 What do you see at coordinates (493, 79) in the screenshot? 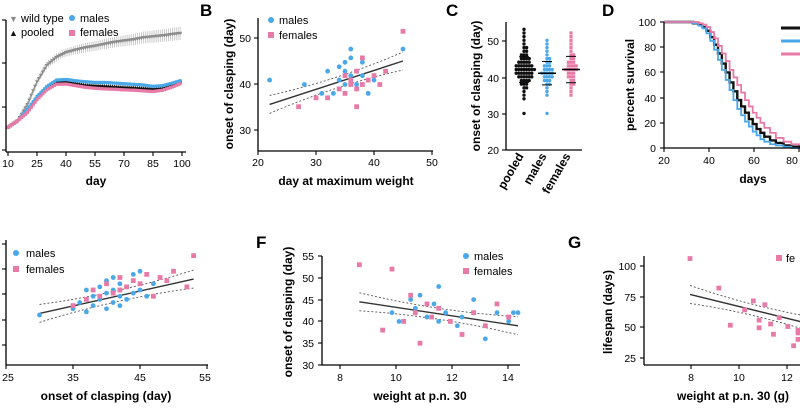
I see `panel-c-ytick-label: 40` at bounding box center [493, 79].